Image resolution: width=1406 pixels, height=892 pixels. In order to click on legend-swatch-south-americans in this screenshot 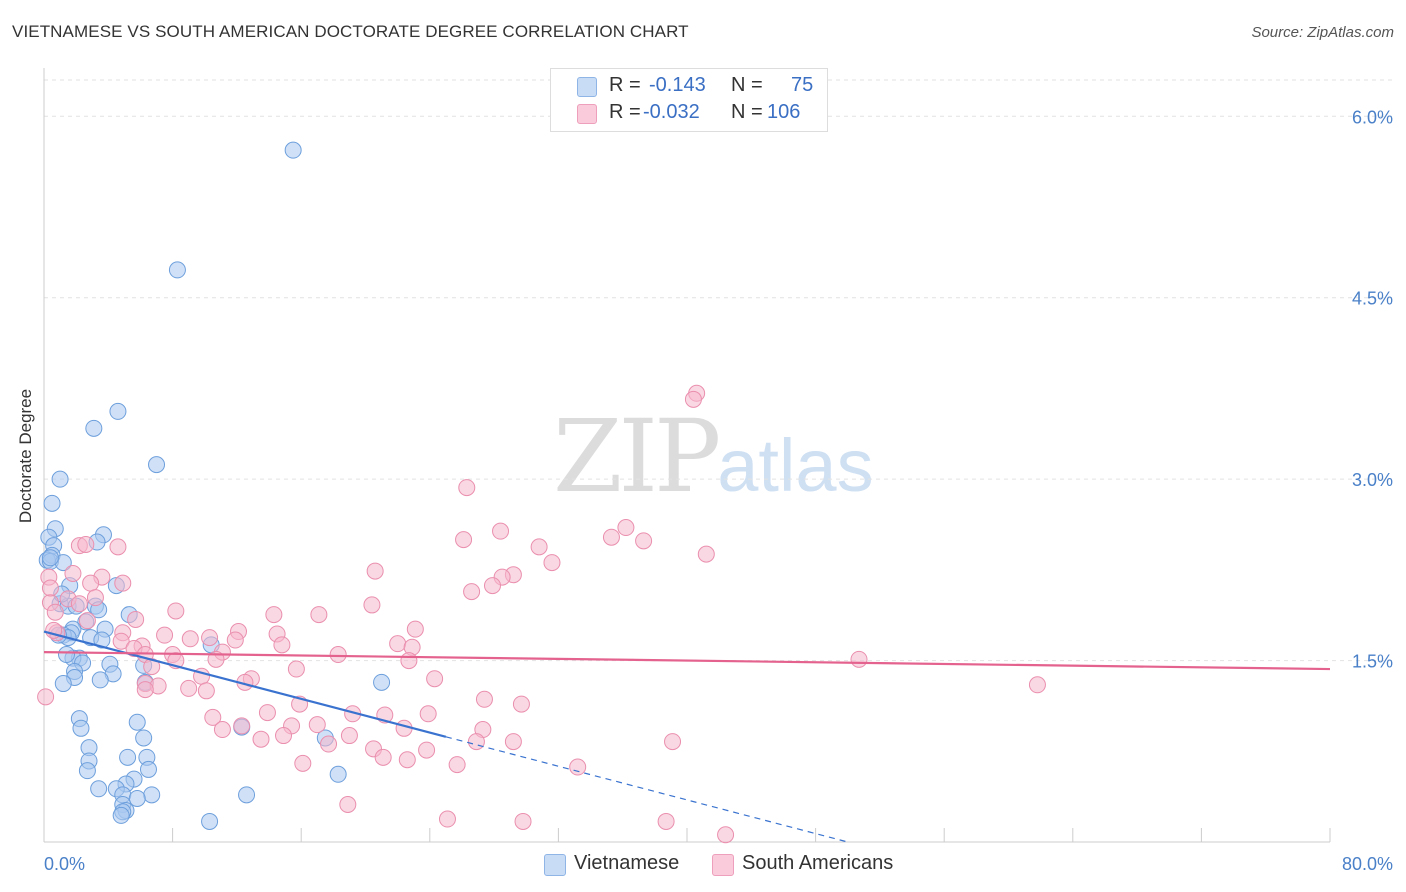, I will do `click(587, 114)`.